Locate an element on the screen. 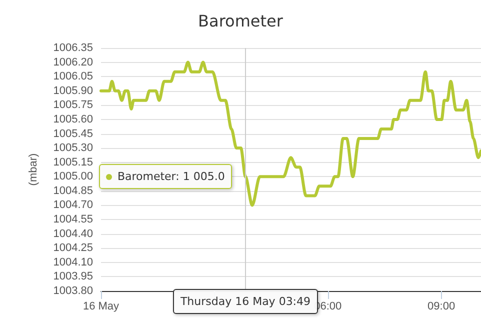  x-tick-label: 09:00 is located at coordinates (442, 306).